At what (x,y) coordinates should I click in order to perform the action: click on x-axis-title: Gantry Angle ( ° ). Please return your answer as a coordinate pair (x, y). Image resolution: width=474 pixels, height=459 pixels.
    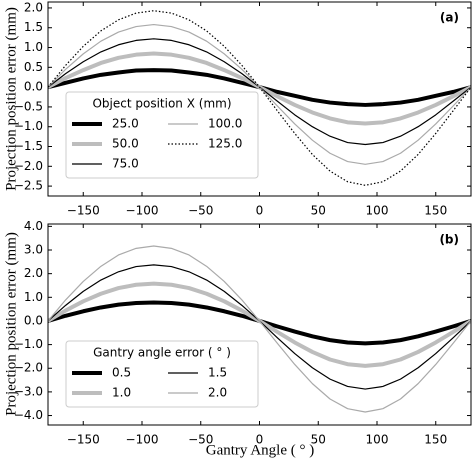
    Looking at the image, I should click on (260, 450).